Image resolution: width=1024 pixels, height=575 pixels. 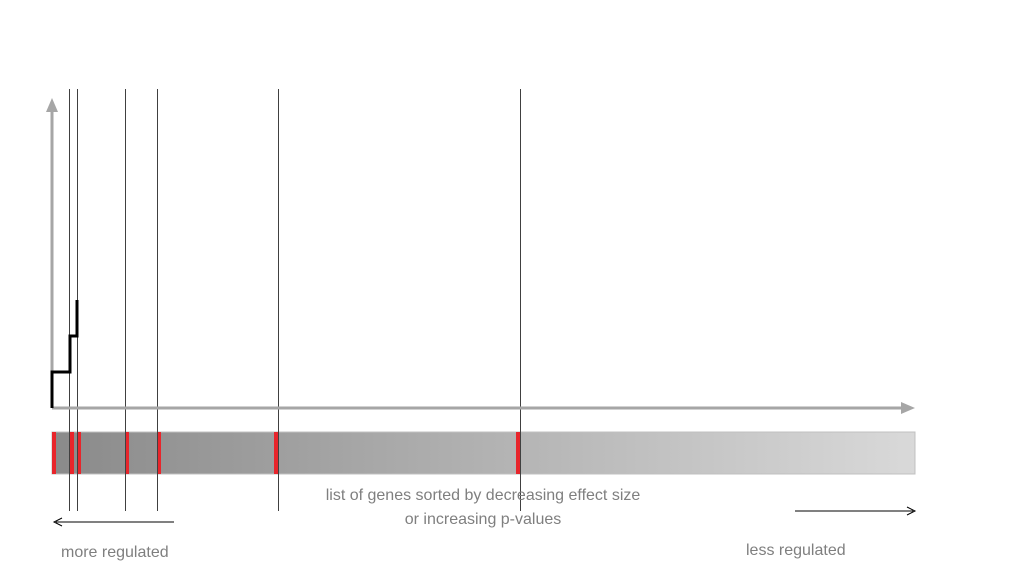 I want to click on hit-markers, so click(x=286, y=453).